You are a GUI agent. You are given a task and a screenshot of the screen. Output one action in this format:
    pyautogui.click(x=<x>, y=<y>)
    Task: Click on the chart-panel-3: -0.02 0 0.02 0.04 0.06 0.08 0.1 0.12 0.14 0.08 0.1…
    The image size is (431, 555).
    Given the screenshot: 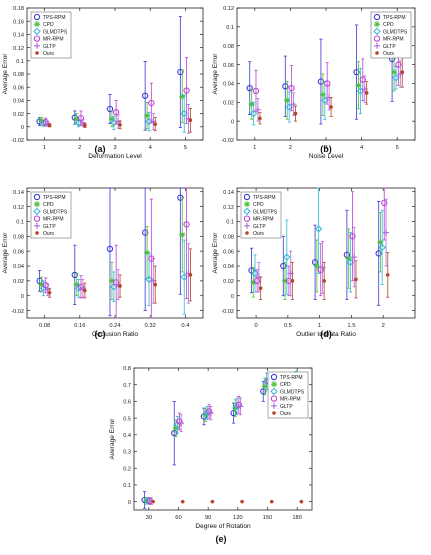 What is the action you would take?
    pyautogui.click(x=103, y=263)
    